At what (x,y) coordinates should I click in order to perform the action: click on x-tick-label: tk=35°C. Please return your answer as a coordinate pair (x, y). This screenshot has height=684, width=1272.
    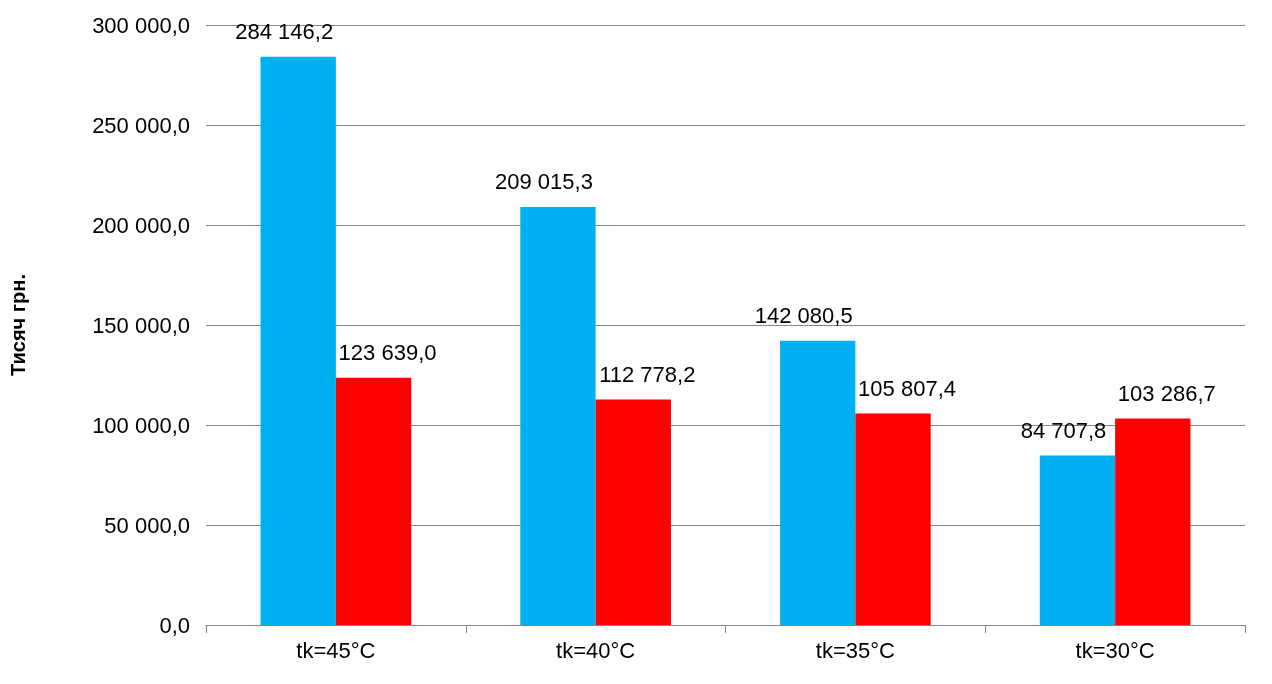
    Looking at the image, I should click on (855, 650).